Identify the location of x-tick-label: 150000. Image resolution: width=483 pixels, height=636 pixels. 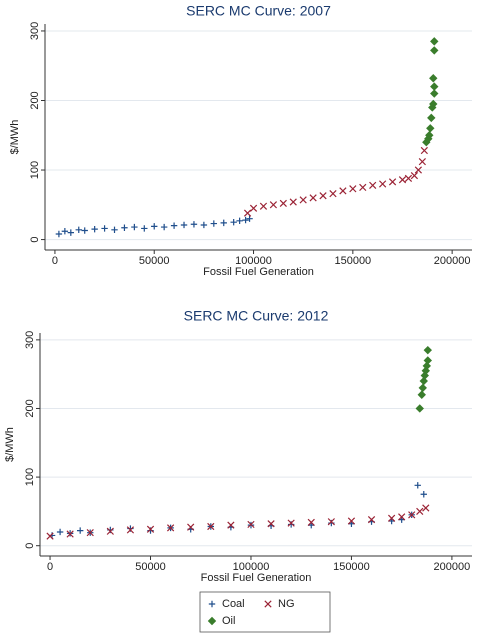
(351, 567).